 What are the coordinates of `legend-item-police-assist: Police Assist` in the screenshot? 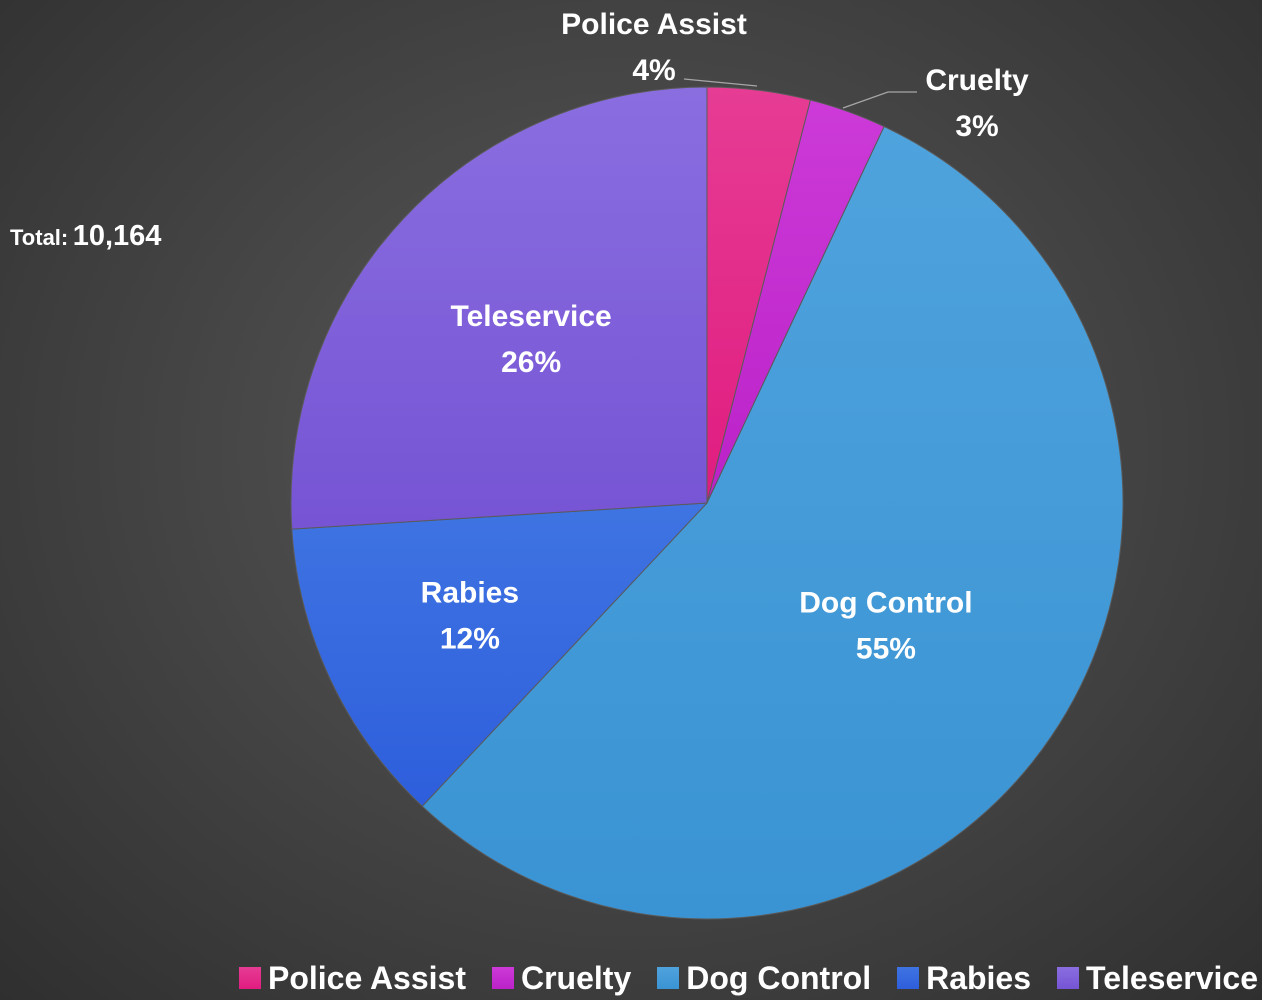 It's located at (352, 978).